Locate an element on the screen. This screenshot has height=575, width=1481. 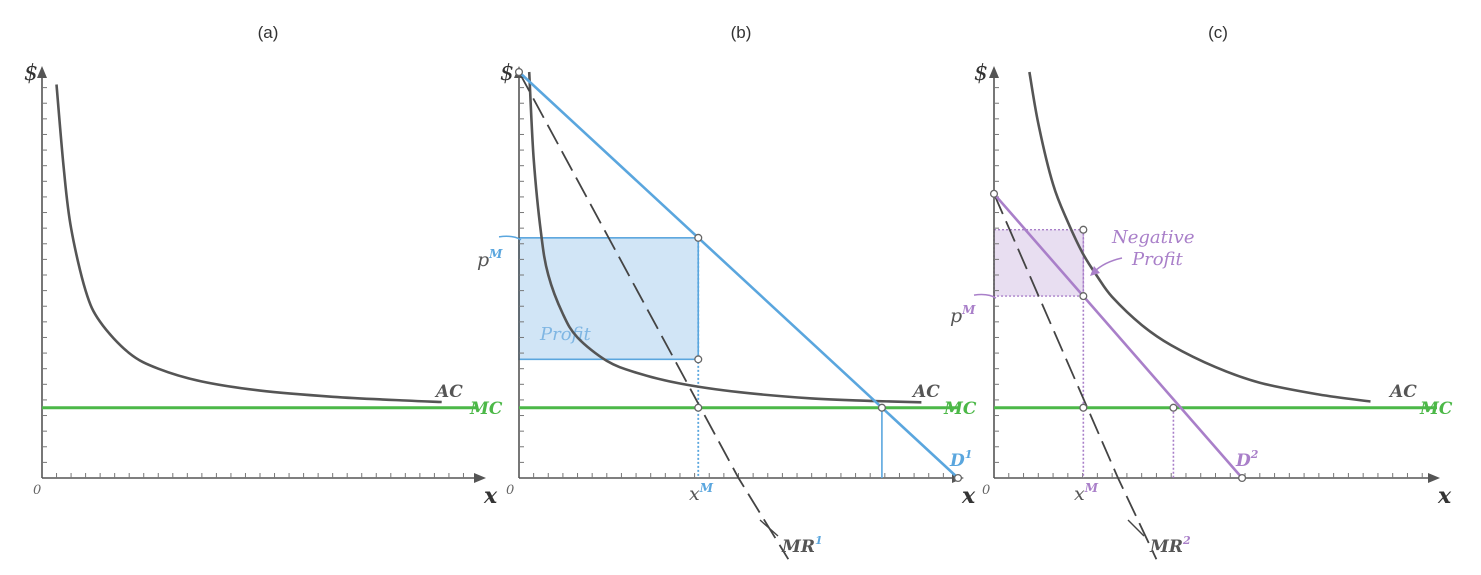
panel-a-label: (a) is located at coordinates (268, 32).